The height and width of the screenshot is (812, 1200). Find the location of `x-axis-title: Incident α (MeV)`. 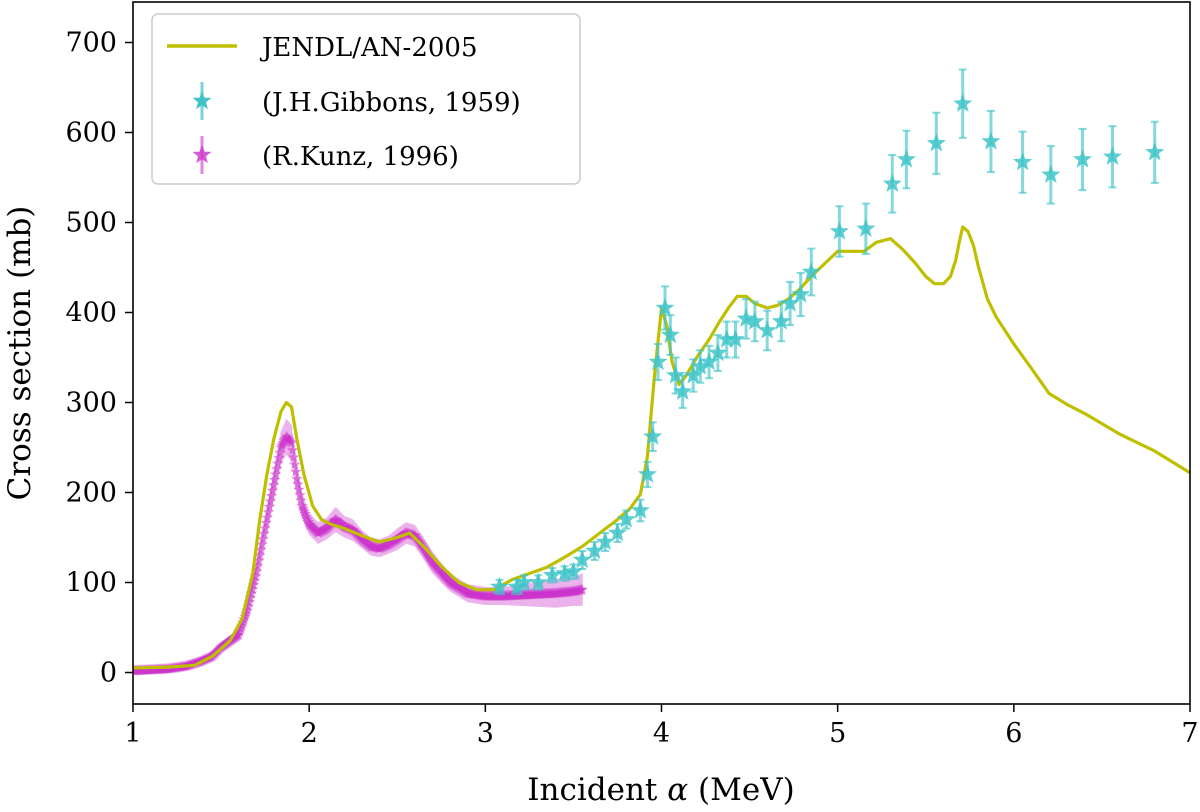

x-axis-title: Incident α (MeV) is located at coordinates (660, 790).